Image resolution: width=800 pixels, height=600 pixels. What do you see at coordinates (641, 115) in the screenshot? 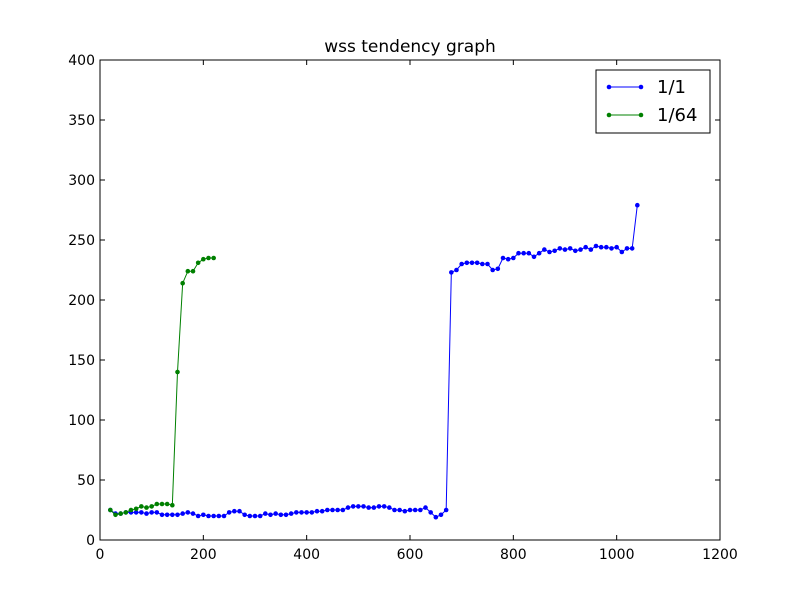
I see `legend-marker-2b` at bounding box center [641, 115].